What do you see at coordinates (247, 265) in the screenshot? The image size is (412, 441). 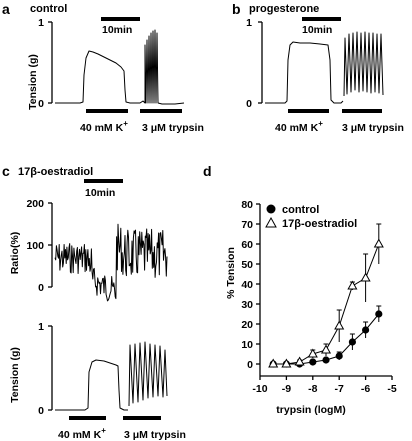 I see `chart-ytick-label: 50` at bounding box center [247, 265].